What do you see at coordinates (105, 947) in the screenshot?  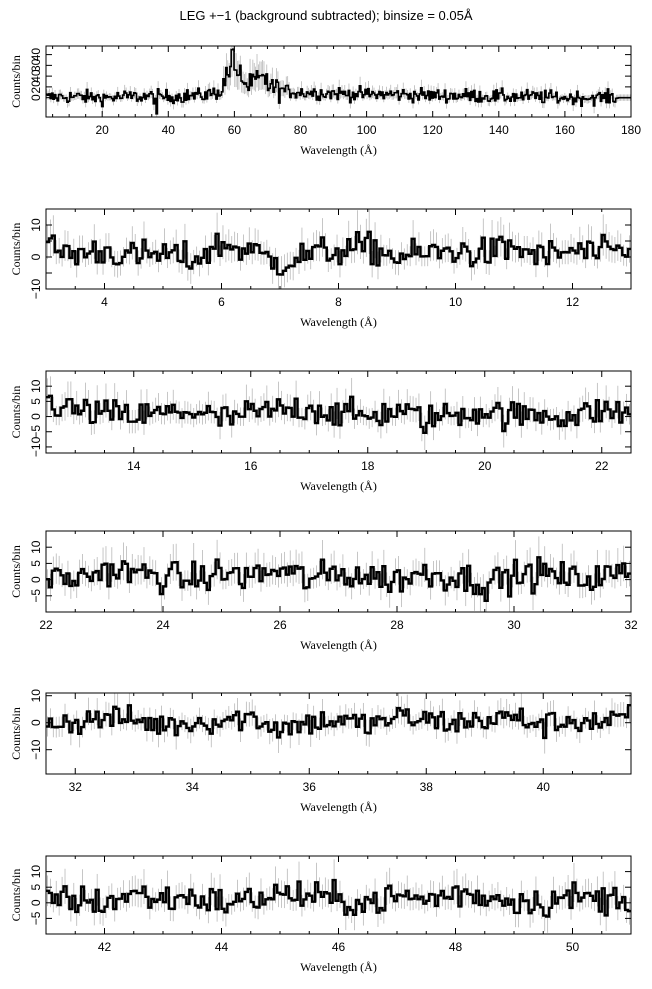 I see `x-tick-label: 42` at bounding box center [105, 947].